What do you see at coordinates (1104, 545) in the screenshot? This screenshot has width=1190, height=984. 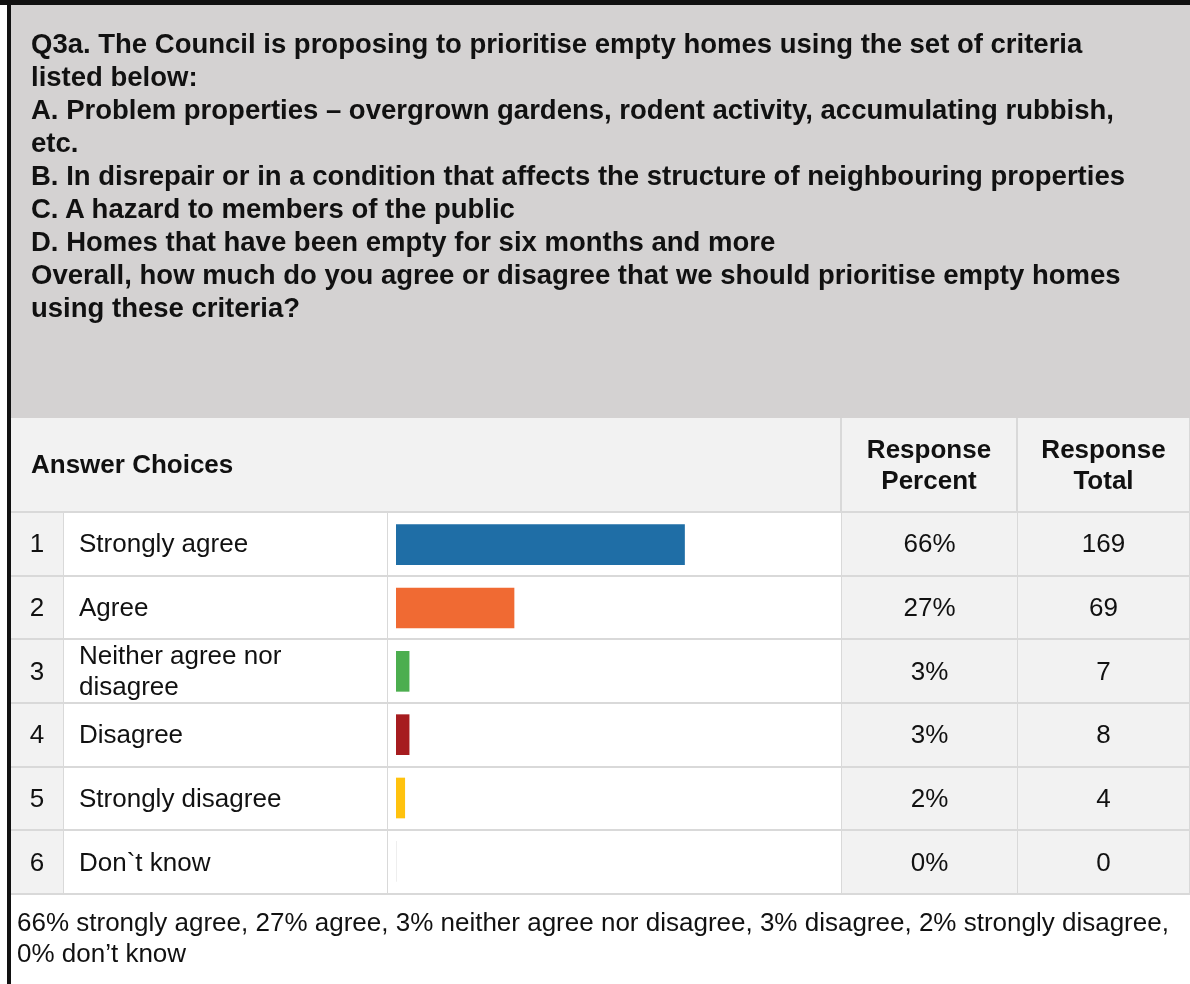 I see `table-cell: 169` at bounding box center [1104, 545].